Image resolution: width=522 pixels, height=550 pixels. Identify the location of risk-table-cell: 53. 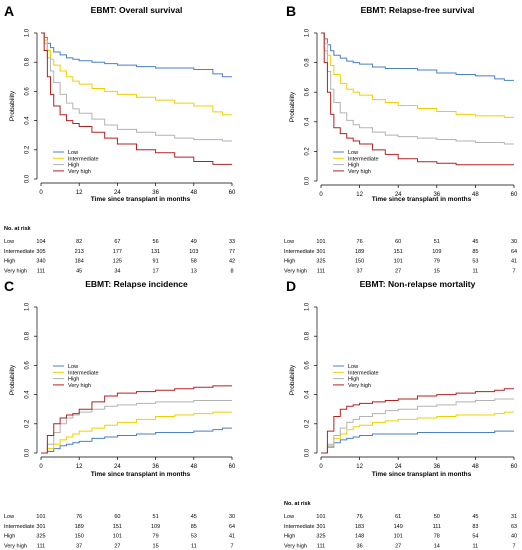
(475, 262).